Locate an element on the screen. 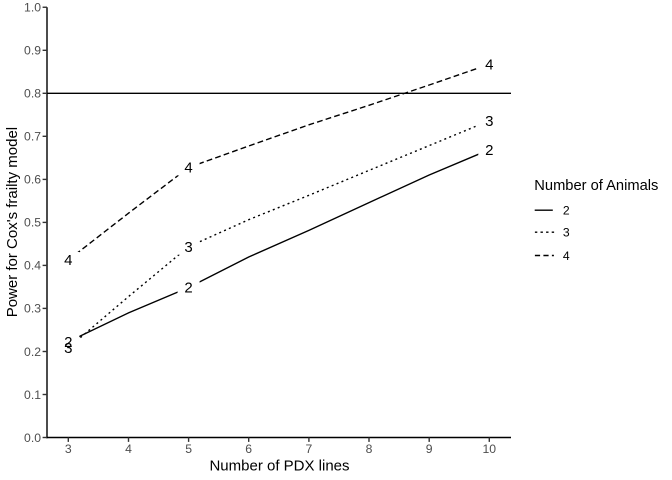  svg-text: 5 is located at coordinates (188, 449).